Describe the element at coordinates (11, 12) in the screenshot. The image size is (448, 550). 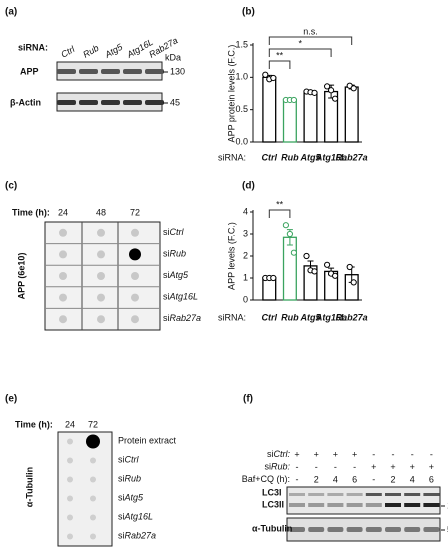
I see `panel-label: (a)` at that location.